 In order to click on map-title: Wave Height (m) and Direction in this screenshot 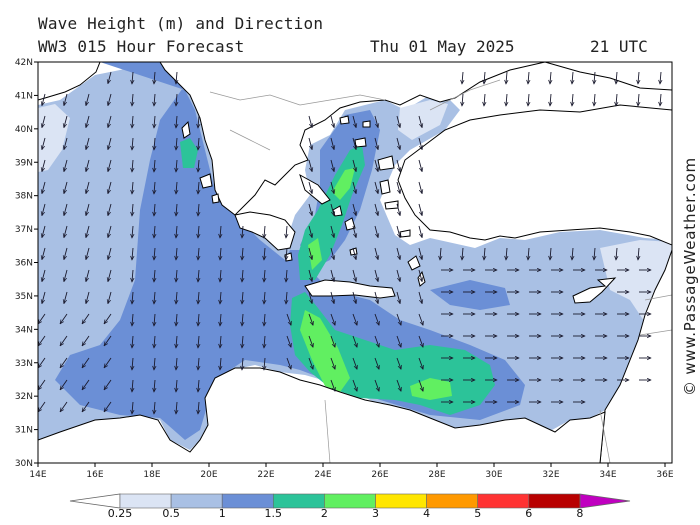, I will do `click(181, 23)`.